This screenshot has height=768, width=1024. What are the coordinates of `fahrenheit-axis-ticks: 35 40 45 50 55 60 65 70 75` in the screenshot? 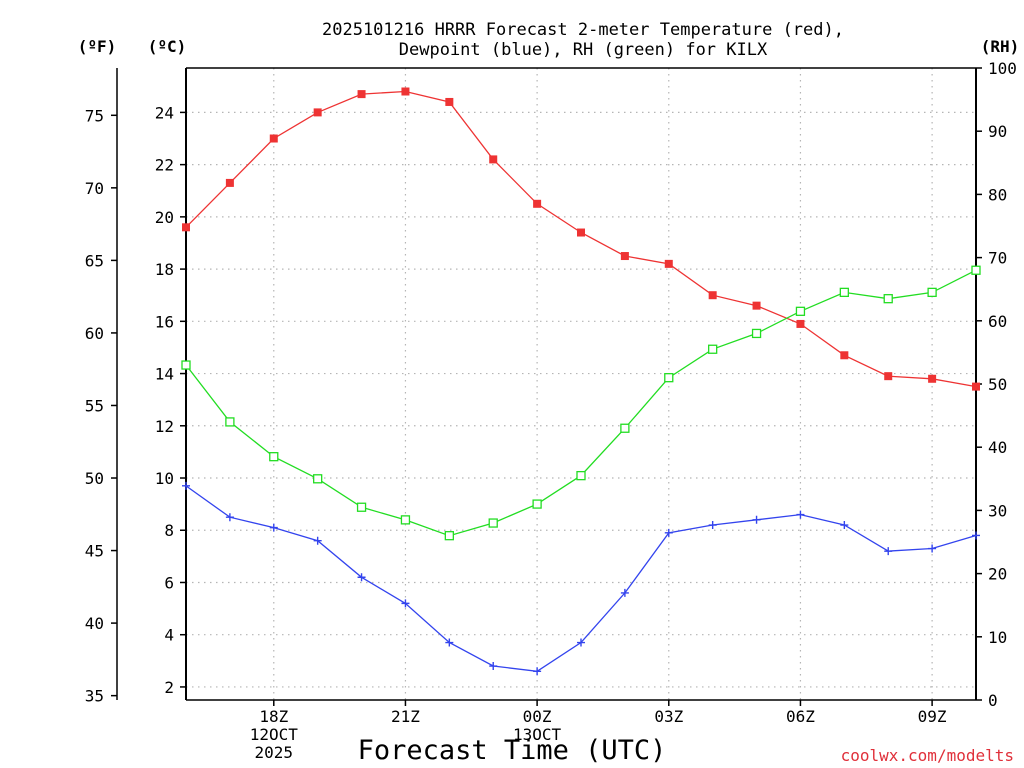 It's located at (101, 406).